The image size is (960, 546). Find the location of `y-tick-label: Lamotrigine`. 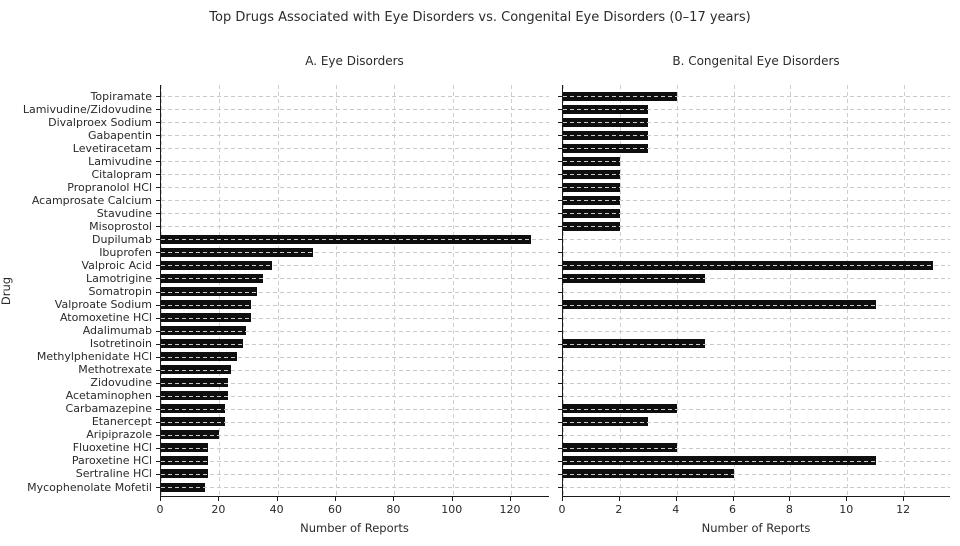

y-tick-label: Lamotrigine is located at coordinates (119, 278).